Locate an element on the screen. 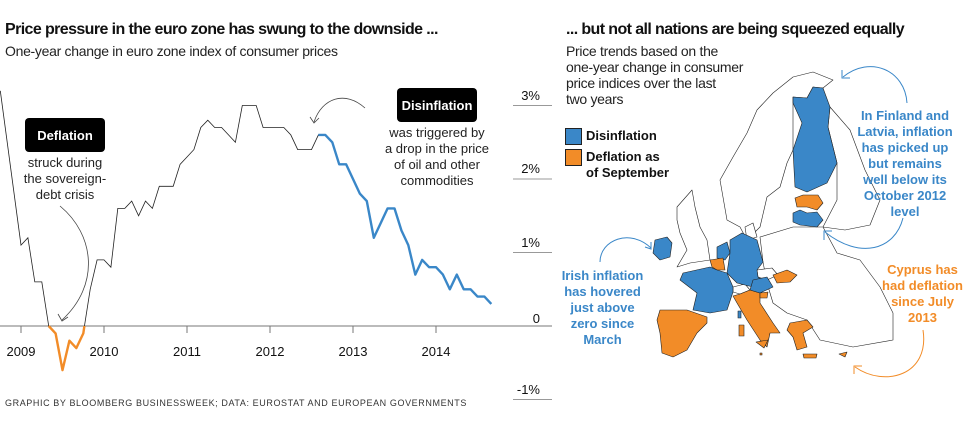 Image resolution: width=970 pixels, height=429 pixels. country-netherlands is located at coordinates (723, 251).